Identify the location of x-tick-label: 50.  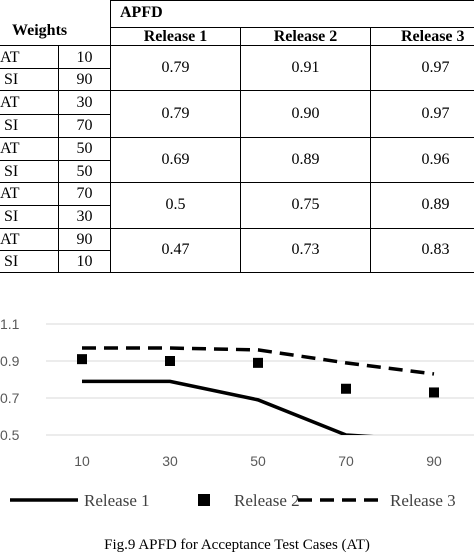
(258, 461).